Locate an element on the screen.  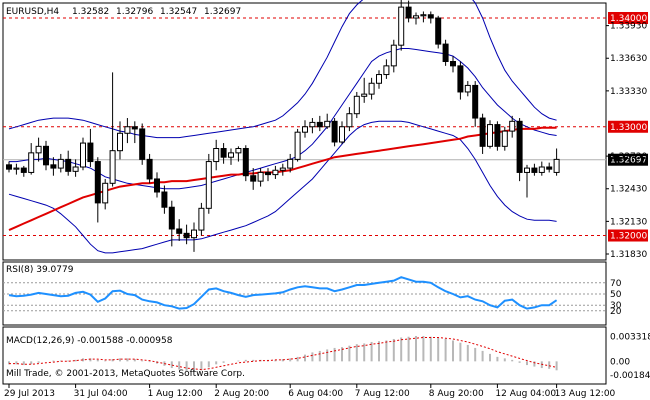
macd-tick-label: 0.003318 is located at coordinates (630, 338).